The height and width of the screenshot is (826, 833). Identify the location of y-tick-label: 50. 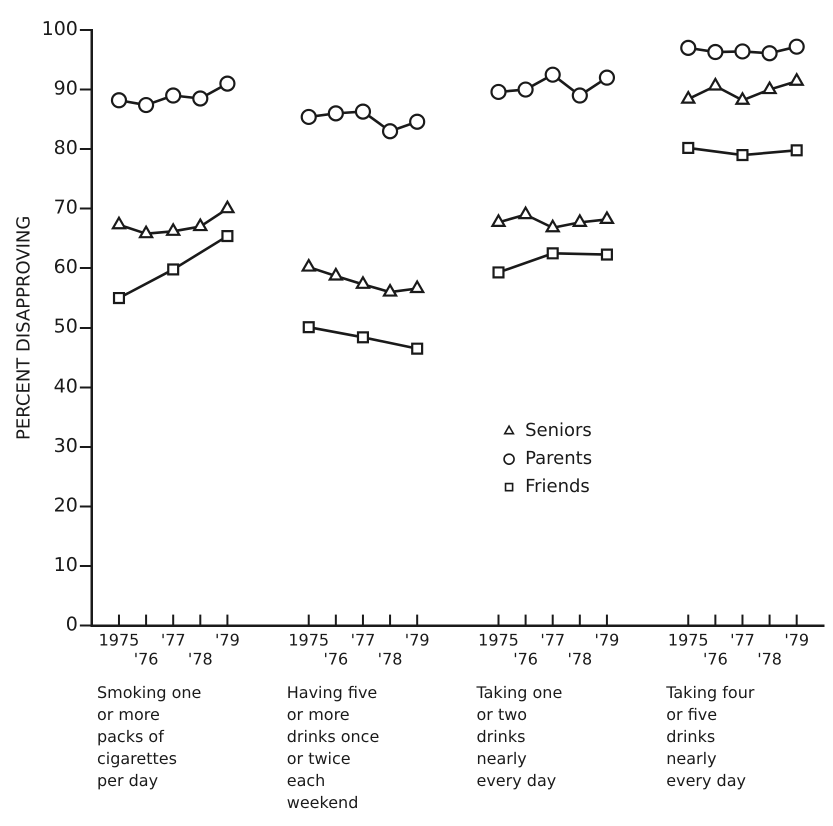
(66, 327).